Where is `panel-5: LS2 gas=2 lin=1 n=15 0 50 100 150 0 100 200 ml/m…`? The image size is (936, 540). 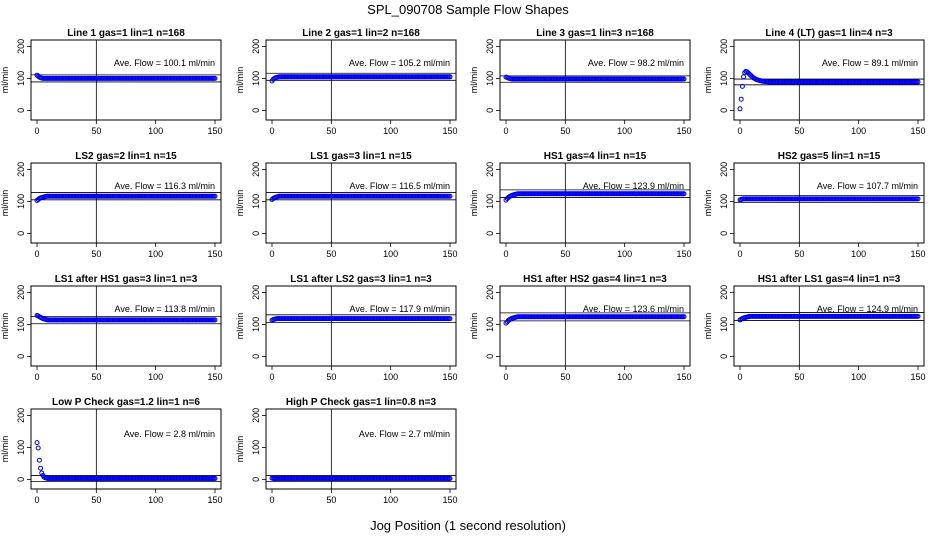 panel-5: LS2 gas=2 lin=1 n=15 0 50 100 150 0 100 200 ml/m… is located at coordinates (111, 205).